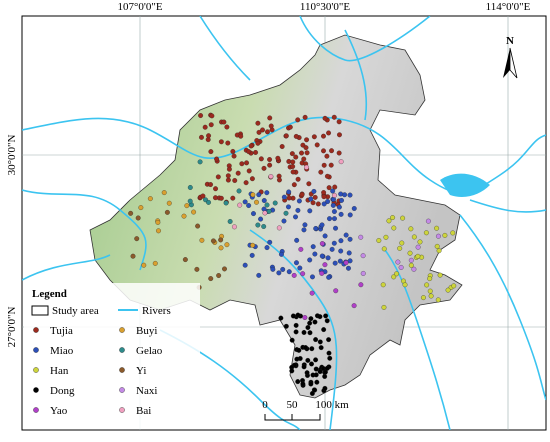 This screenshot has height=442, width=550. I want to click on legend-label: Bai, so click(143, 411).